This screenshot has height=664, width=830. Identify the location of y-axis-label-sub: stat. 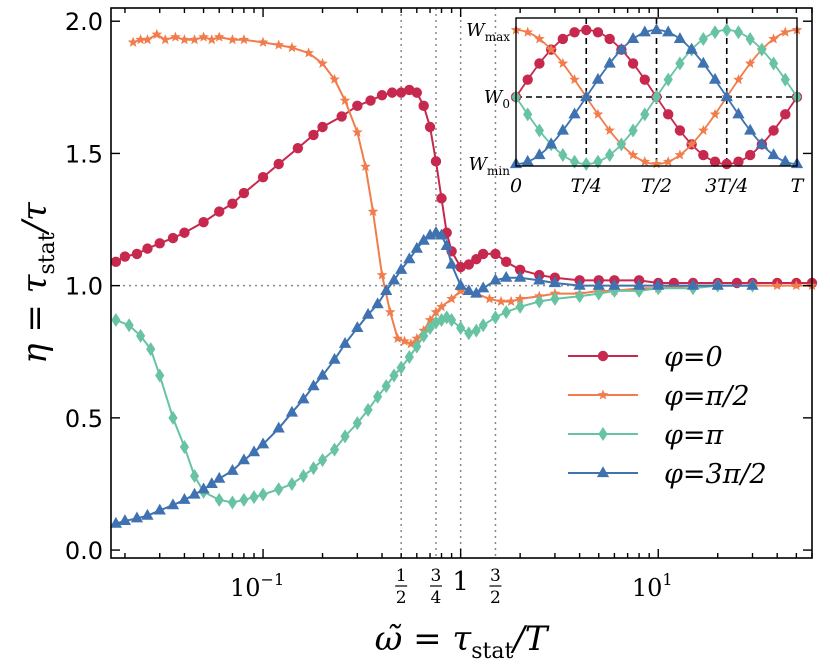
(47, 253).